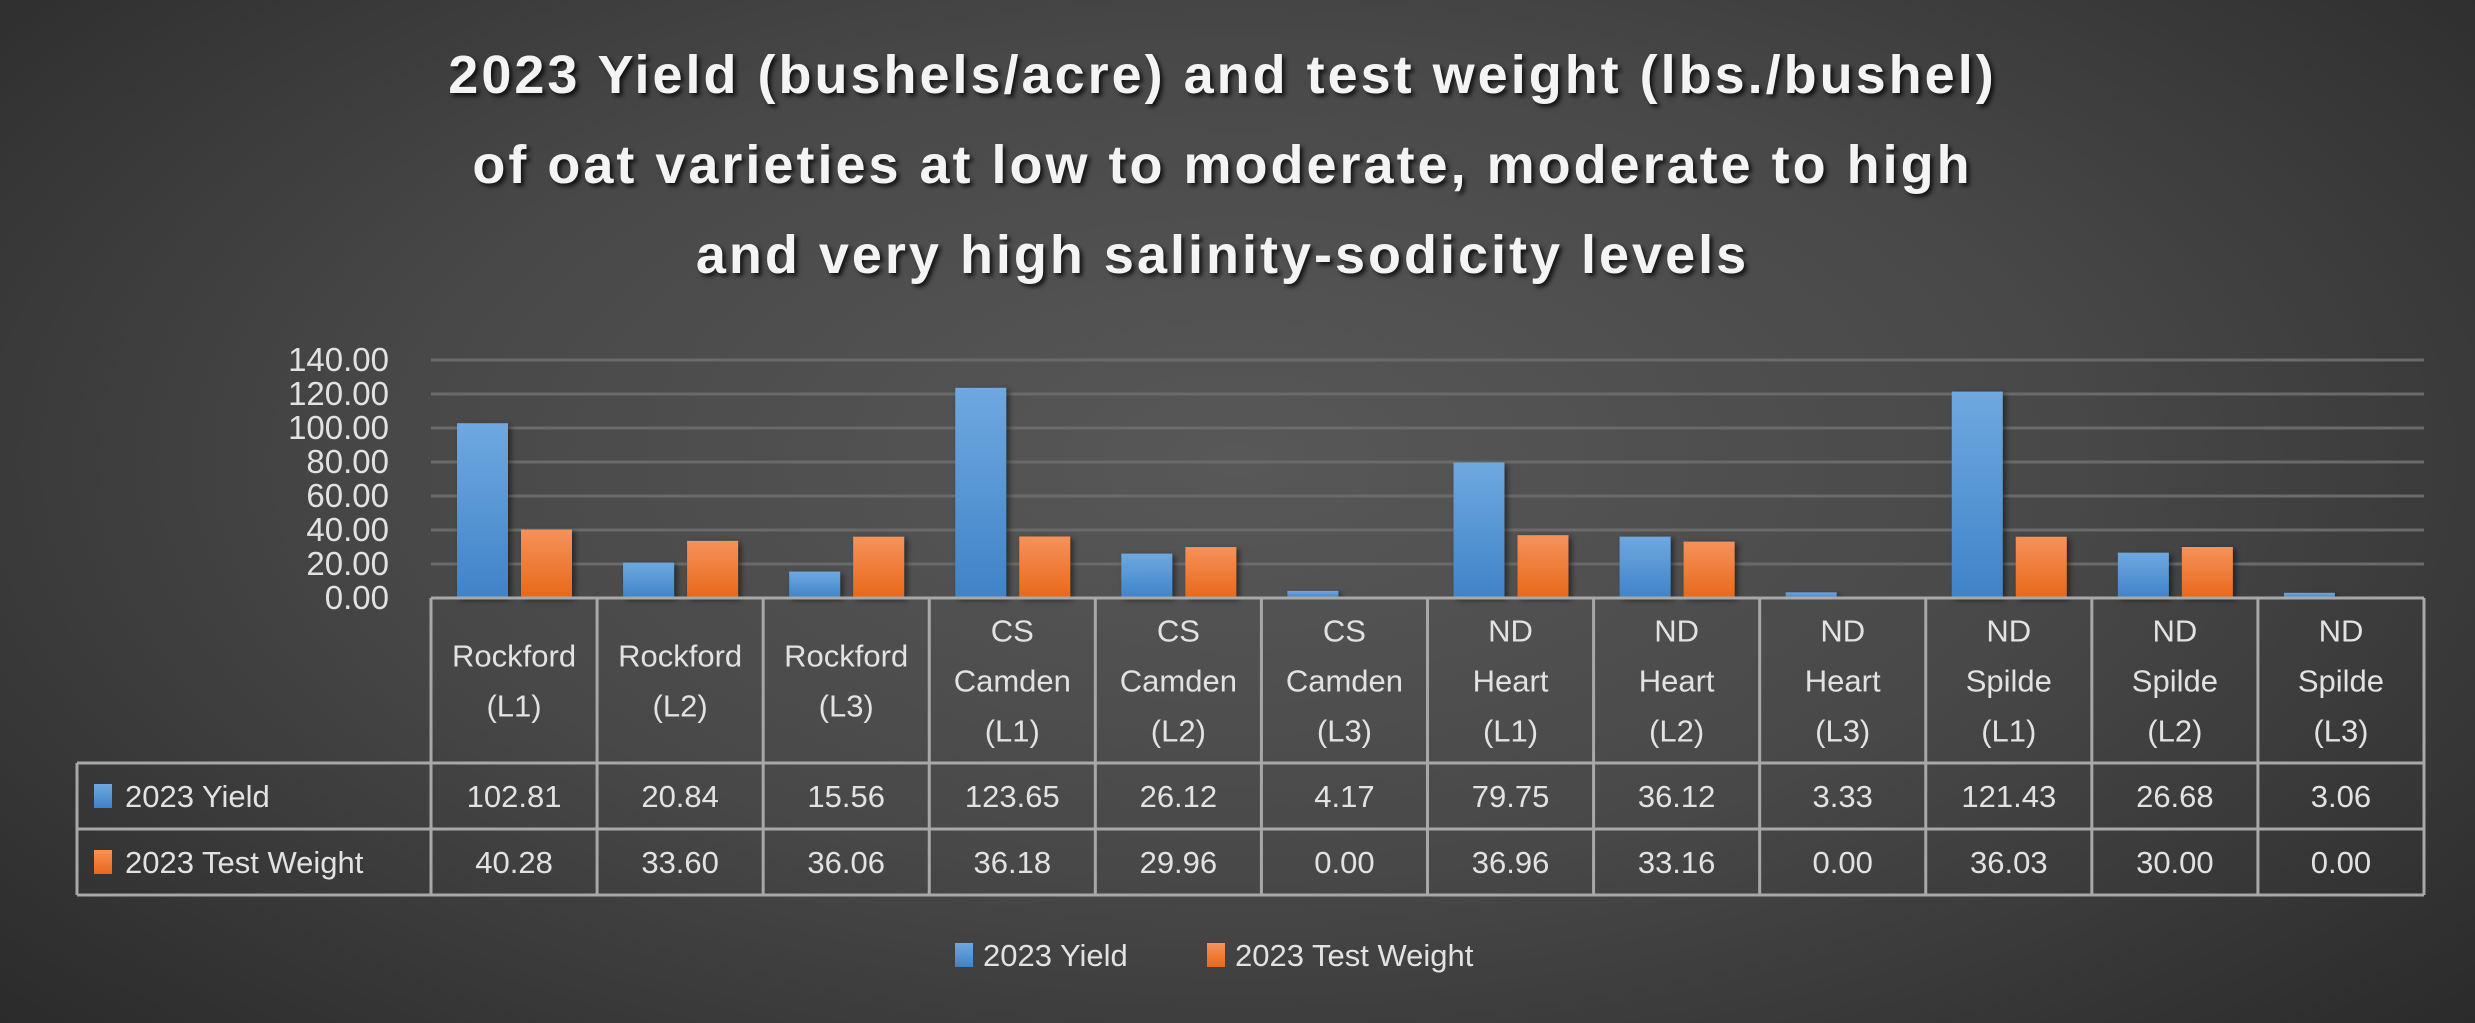 Image resolution: width=2475 pixels, height=1023 pixels. What do you see at coordinates (347, 563) in the screenshot?
I see `y-tick-label: 20.00` at bounding box center [347, 563].